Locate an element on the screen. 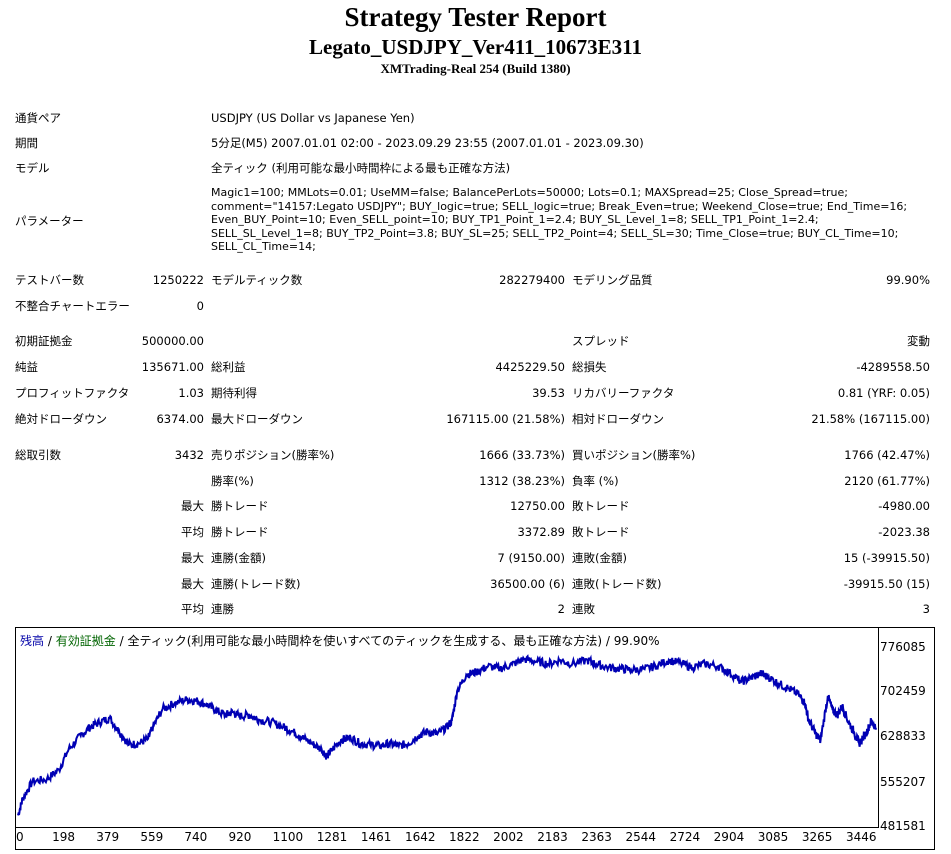 The width and height of the screenshot is (951, 854). avg-win-label: 勝トレード is located at coordinates (240, 532).